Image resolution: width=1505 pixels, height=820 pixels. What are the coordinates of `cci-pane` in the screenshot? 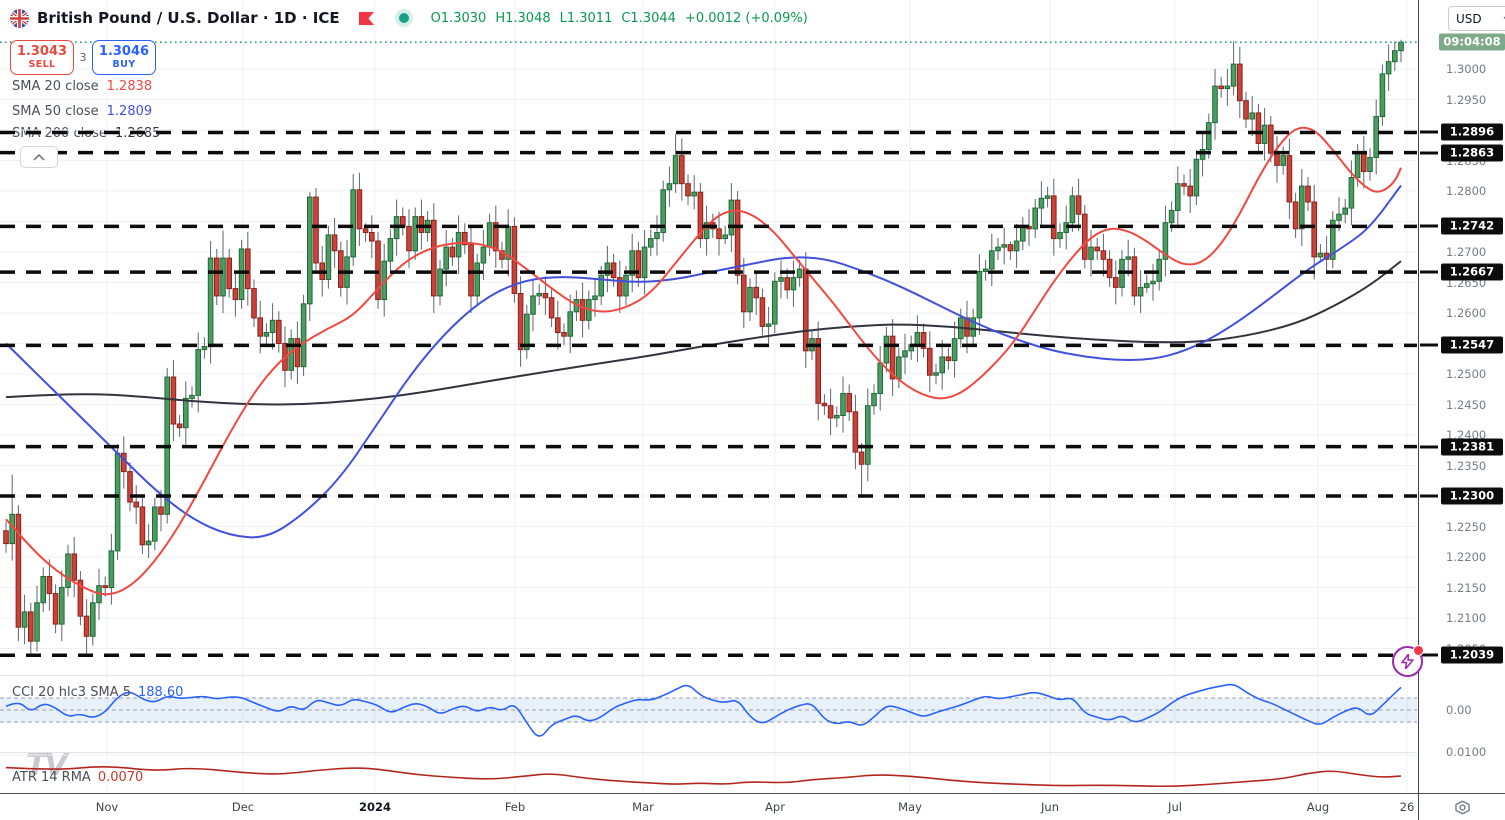 It's located at (708, 710).